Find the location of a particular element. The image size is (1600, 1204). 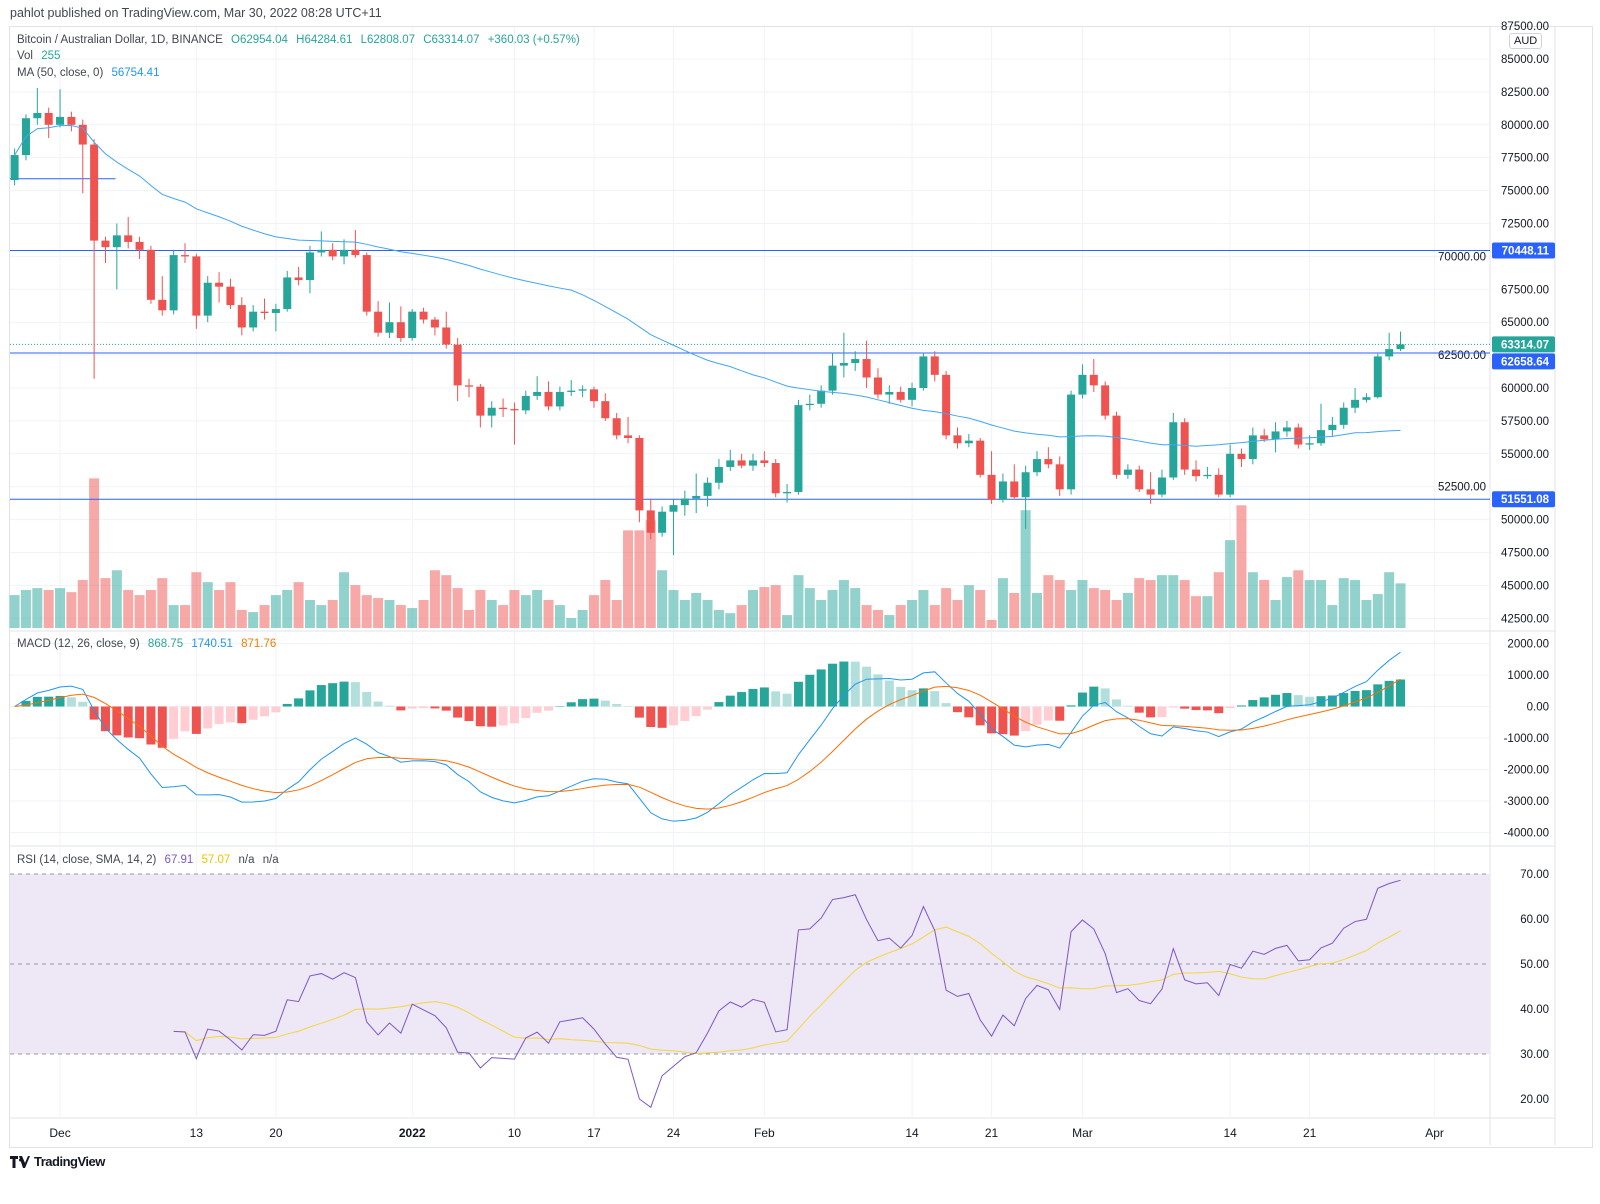

ma-label: MA (50, close, 0) is located at coordinates (60, 73).